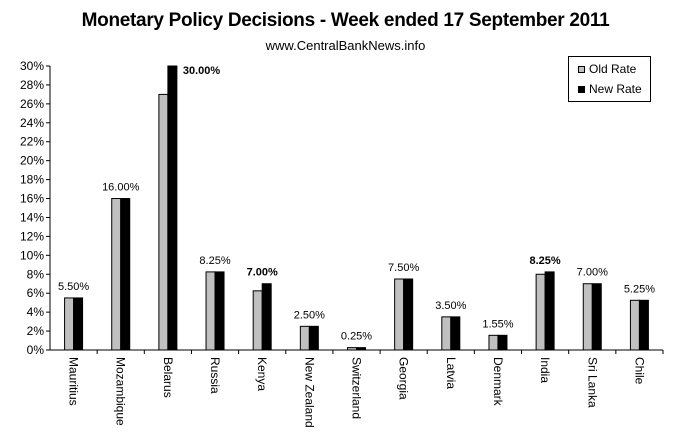 This screenshot has height=435, width=691. I want to click on y-tick-label: 30%, so click(32, 66).